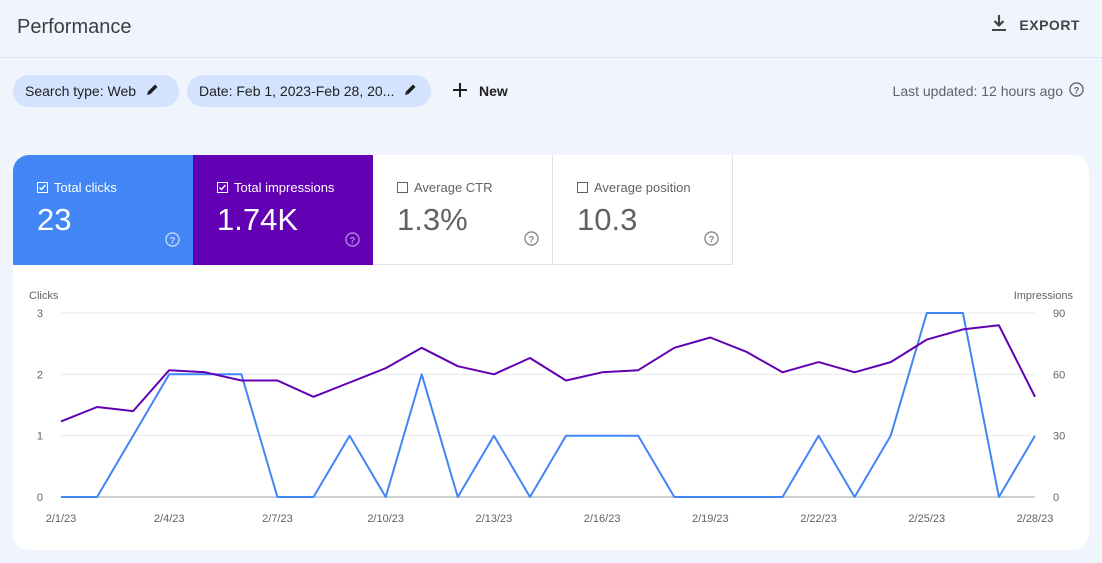  What do you see at coordinates (1049, 24) in the screenshot?
I see `export-label: EXPORT` at bounding box center [1049, 24].